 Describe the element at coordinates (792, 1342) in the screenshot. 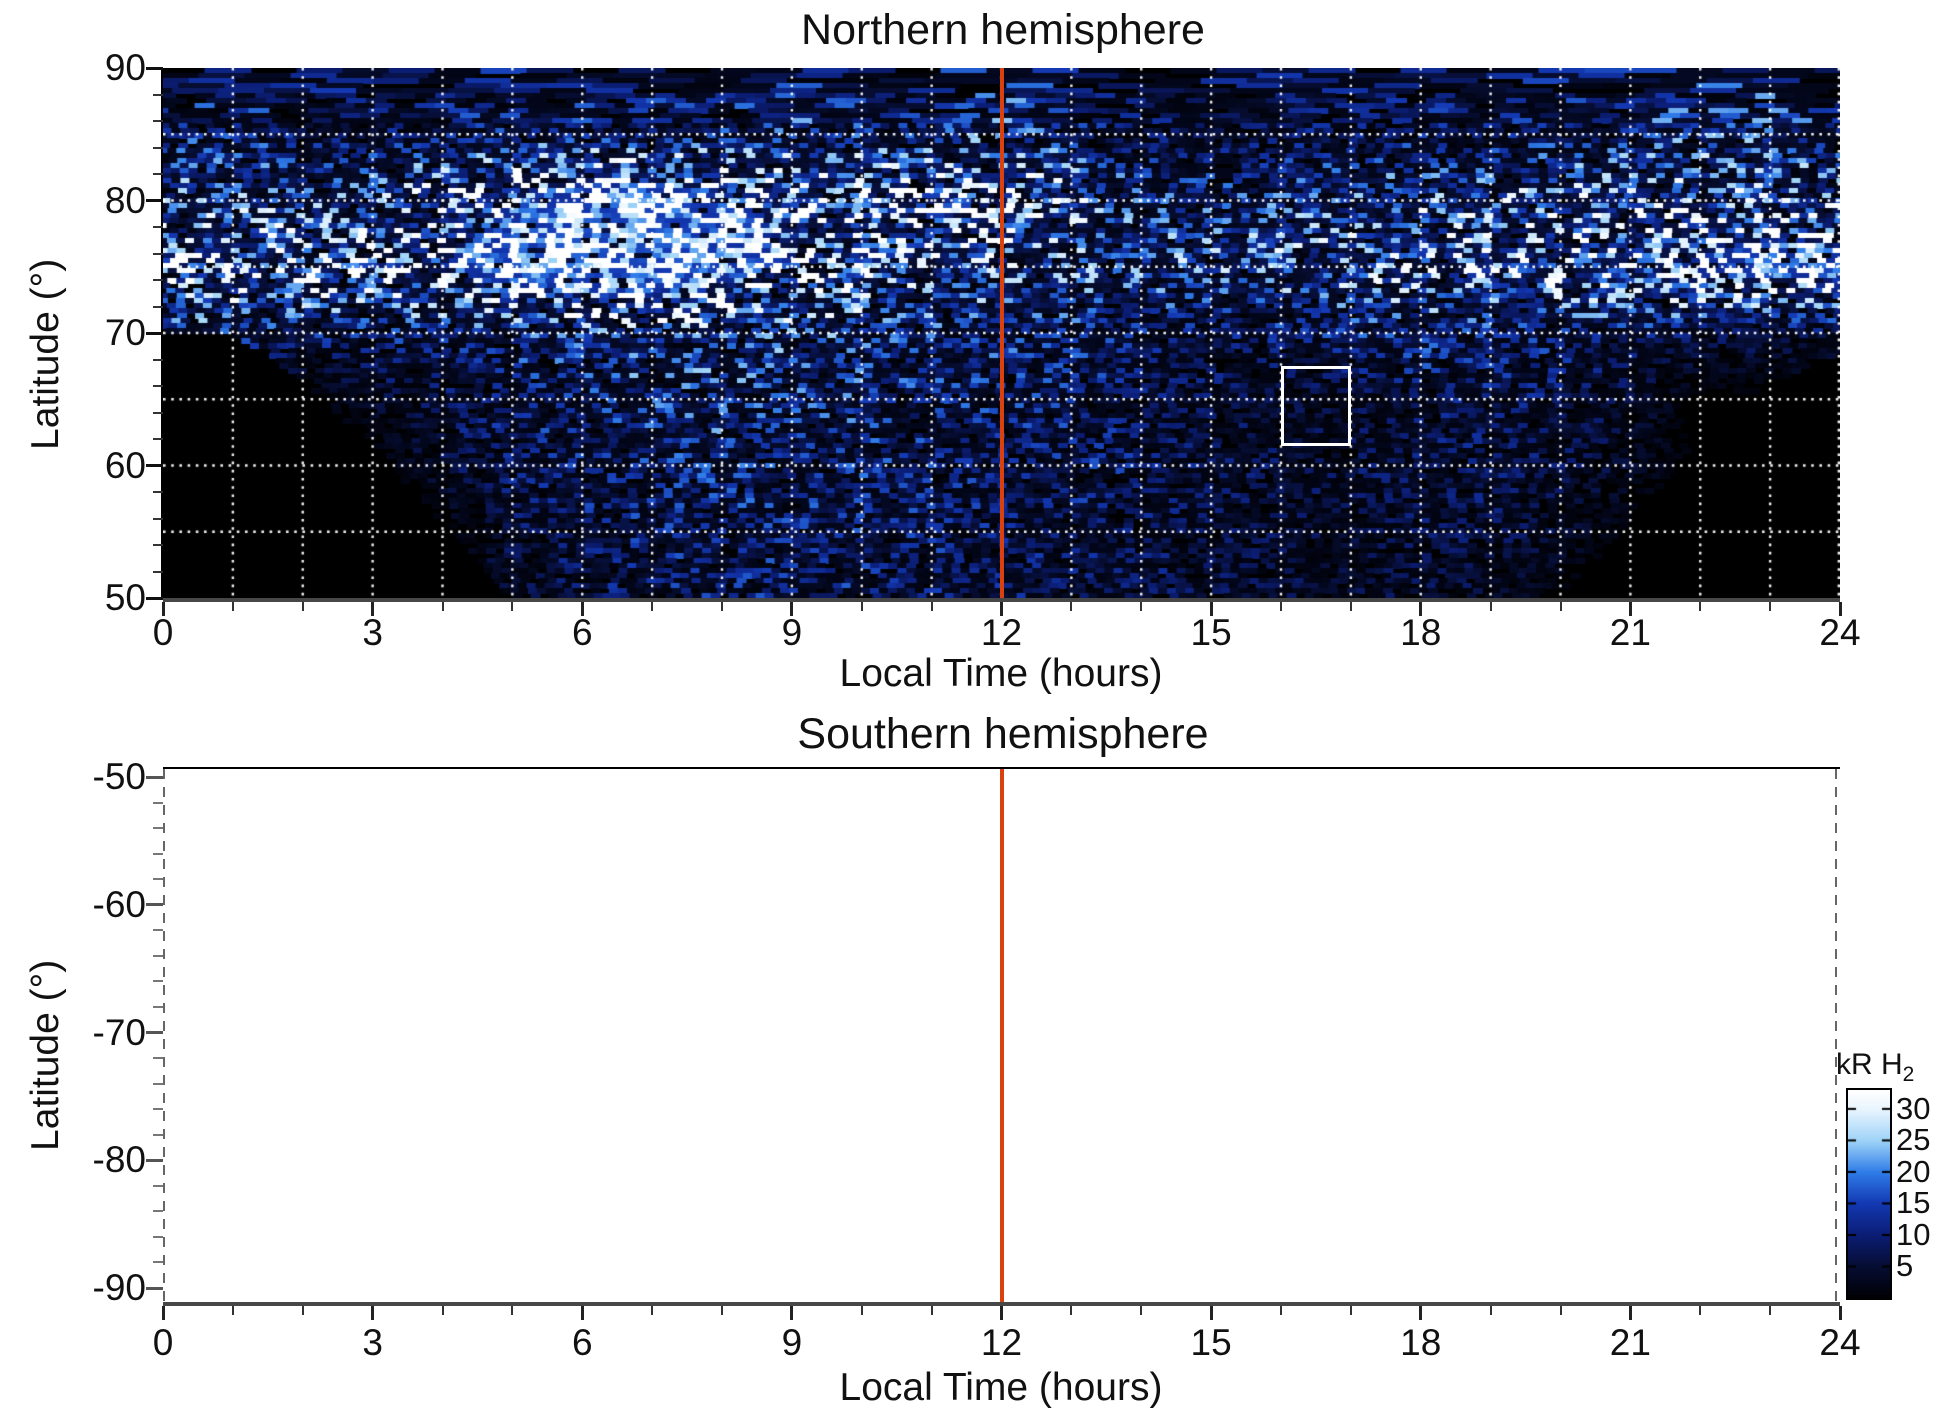

I see `south-x-tick-label: 9` at that location.